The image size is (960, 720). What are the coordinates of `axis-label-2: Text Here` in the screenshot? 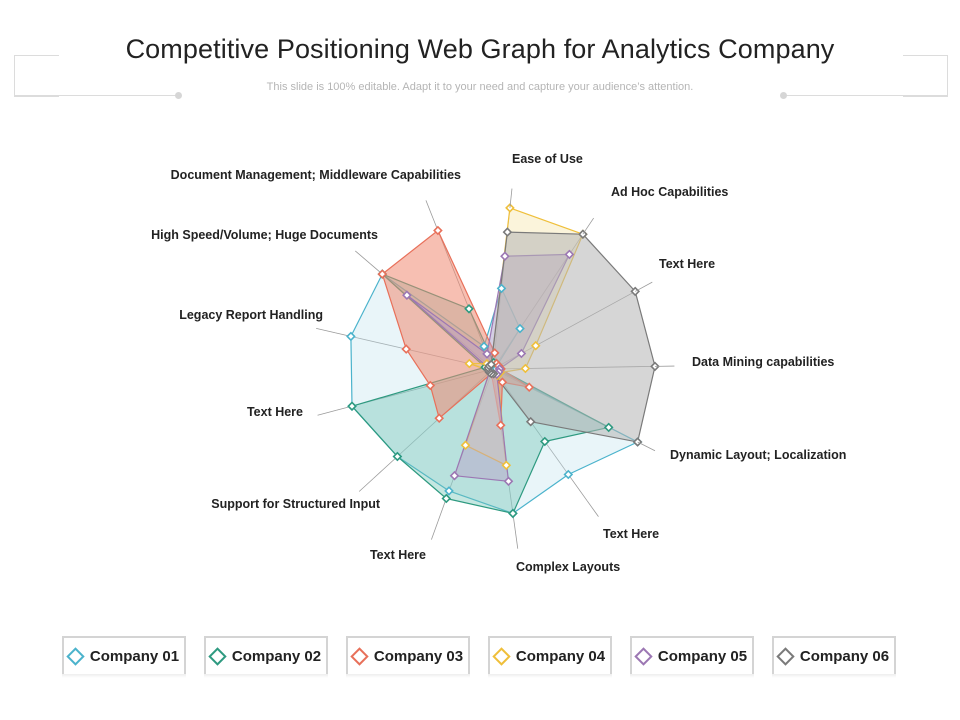 It's located at (687, 264).